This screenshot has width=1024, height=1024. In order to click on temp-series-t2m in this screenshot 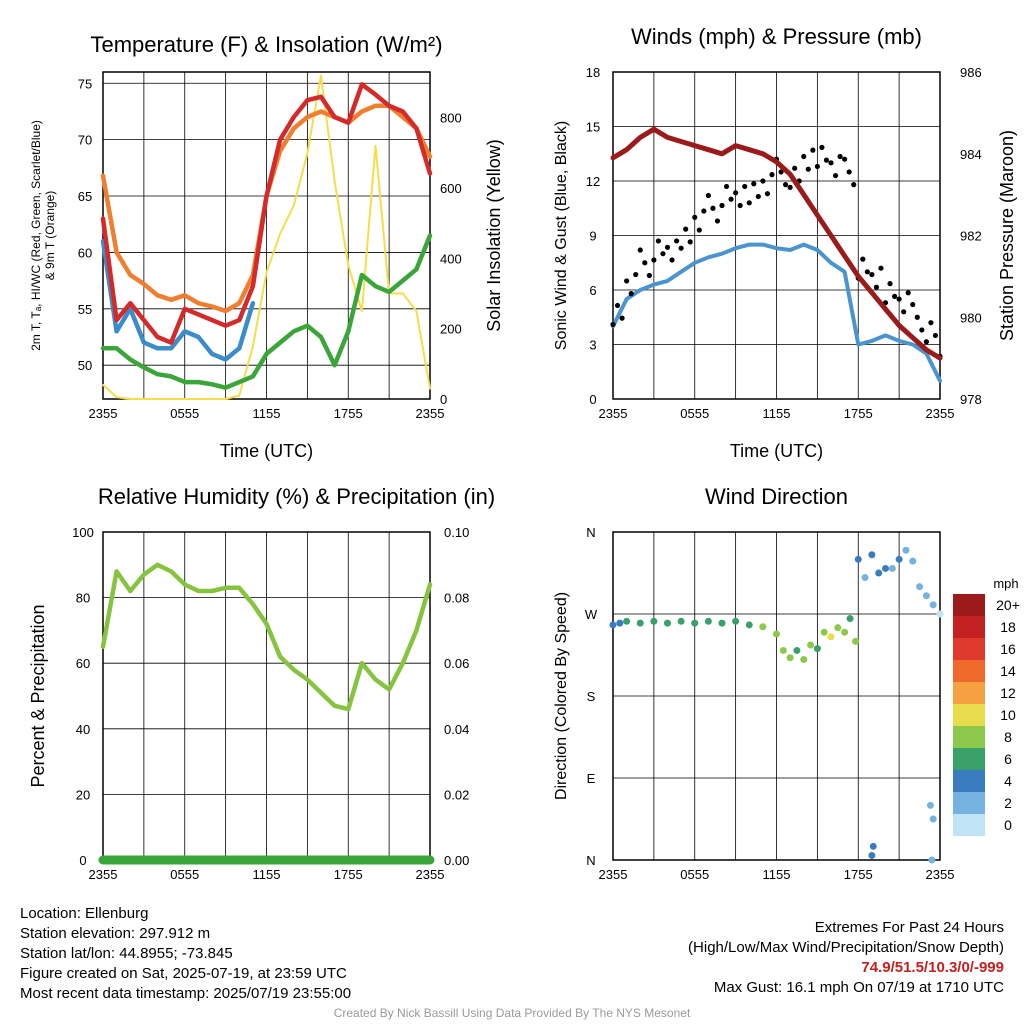, I will do `click(266, 213)`.